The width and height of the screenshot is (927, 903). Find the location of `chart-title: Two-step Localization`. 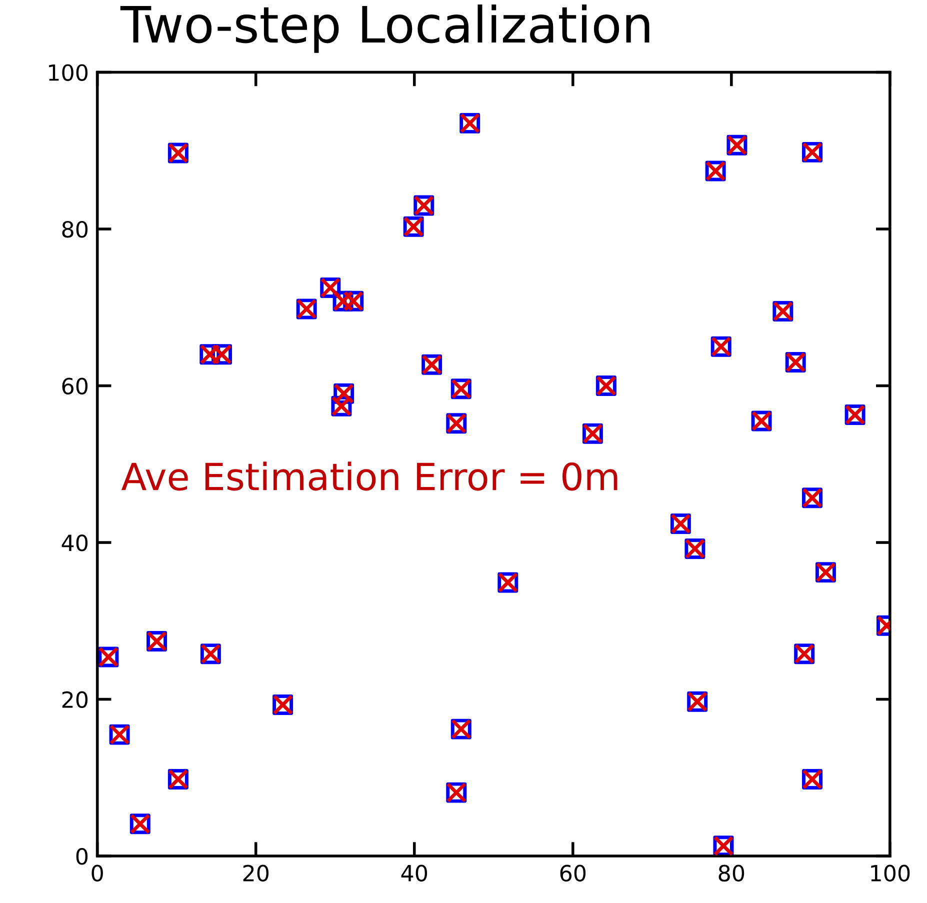

chart-title: Two-step Localization is located at coordinates (385, 28).